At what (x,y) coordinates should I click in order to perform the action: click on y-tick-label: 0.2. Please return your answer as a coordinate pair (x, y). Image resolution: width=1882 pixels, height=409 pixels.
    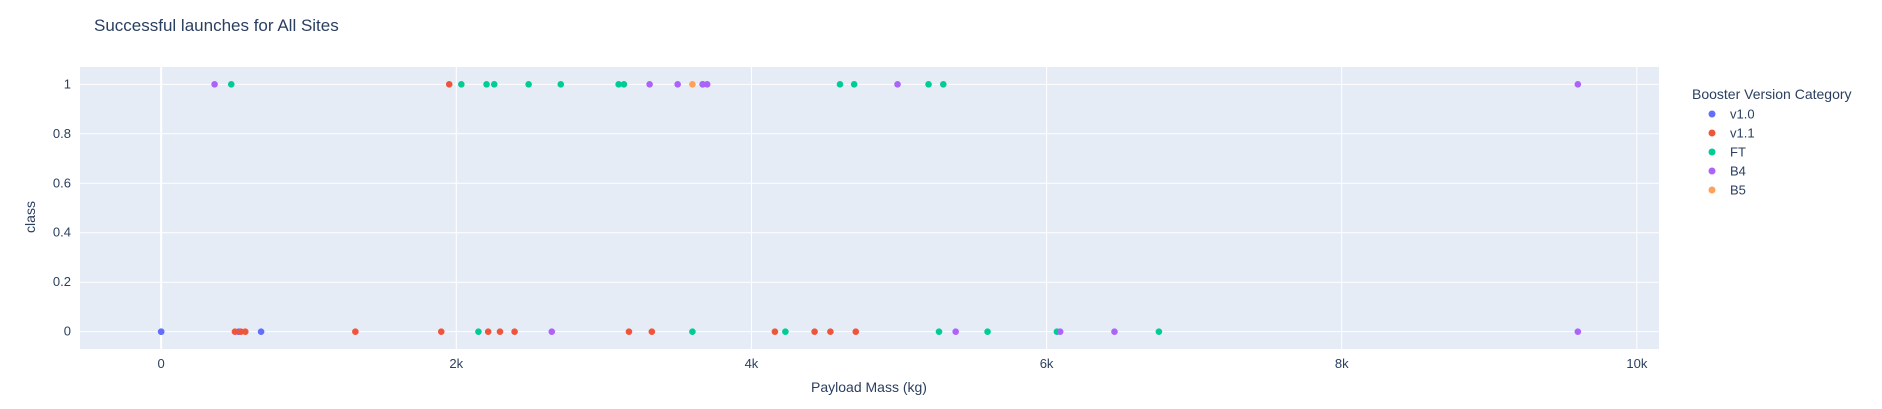
    Looking at the image, I should click on (62, 281).